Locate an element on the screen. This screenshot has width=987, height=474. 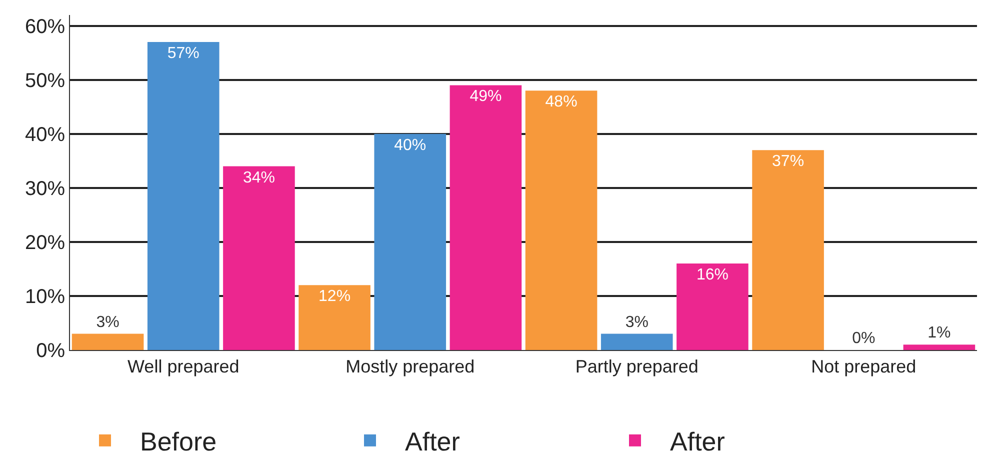
x-tick-label: Not prepared is located at coordinates (863, 366).